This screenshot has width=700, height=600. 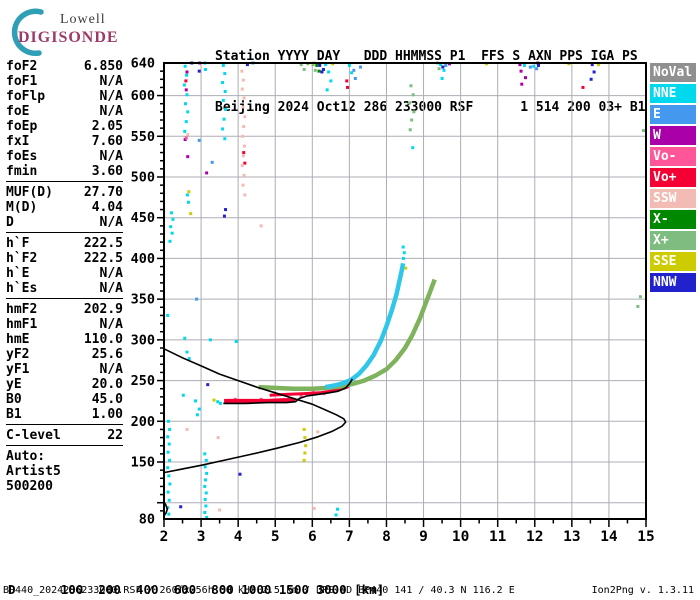 I want to click on param-row: h`F 222.5, so click(x=64, y=243).